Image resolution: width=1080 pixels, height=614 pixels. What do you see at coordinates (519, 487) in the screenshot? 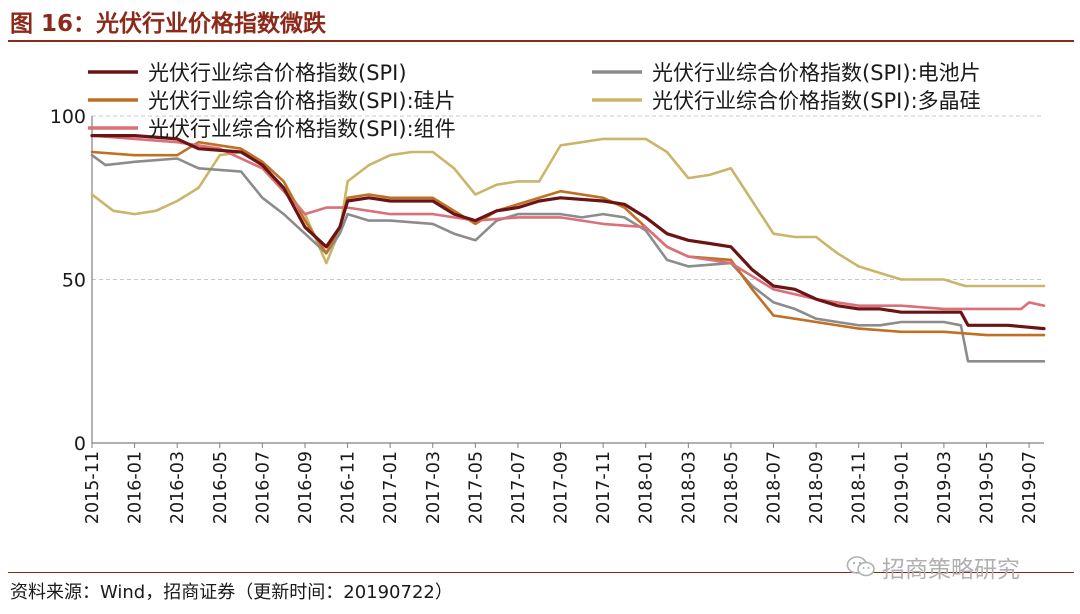
I see `x-tick-label: 2017-07` at bounding box center [519, 487].